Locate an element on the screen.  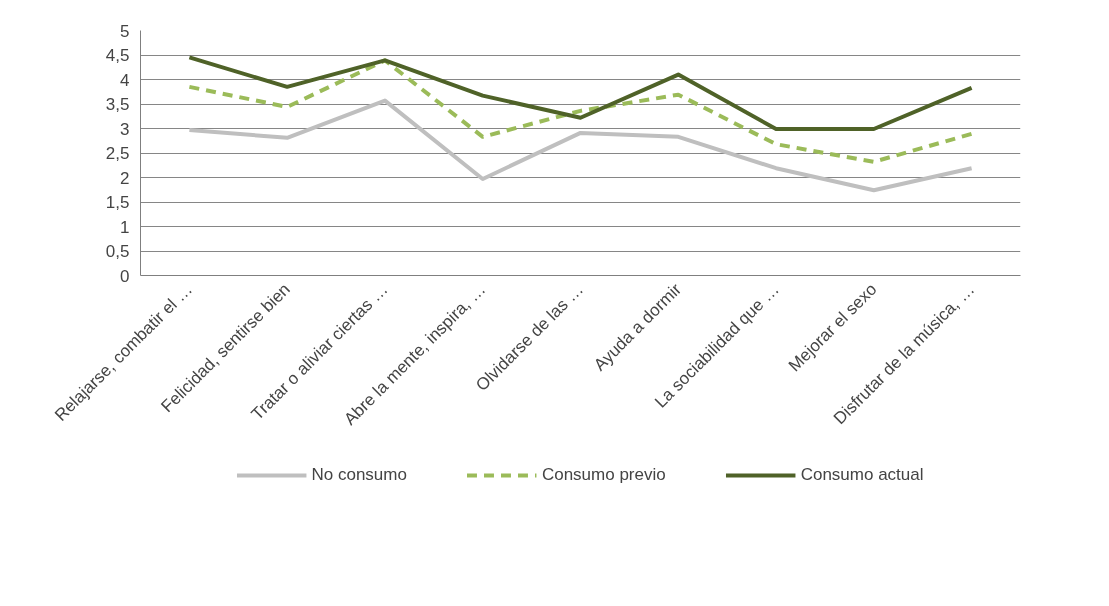
y-tick-label: 3 is located at coordinates (125, 129).